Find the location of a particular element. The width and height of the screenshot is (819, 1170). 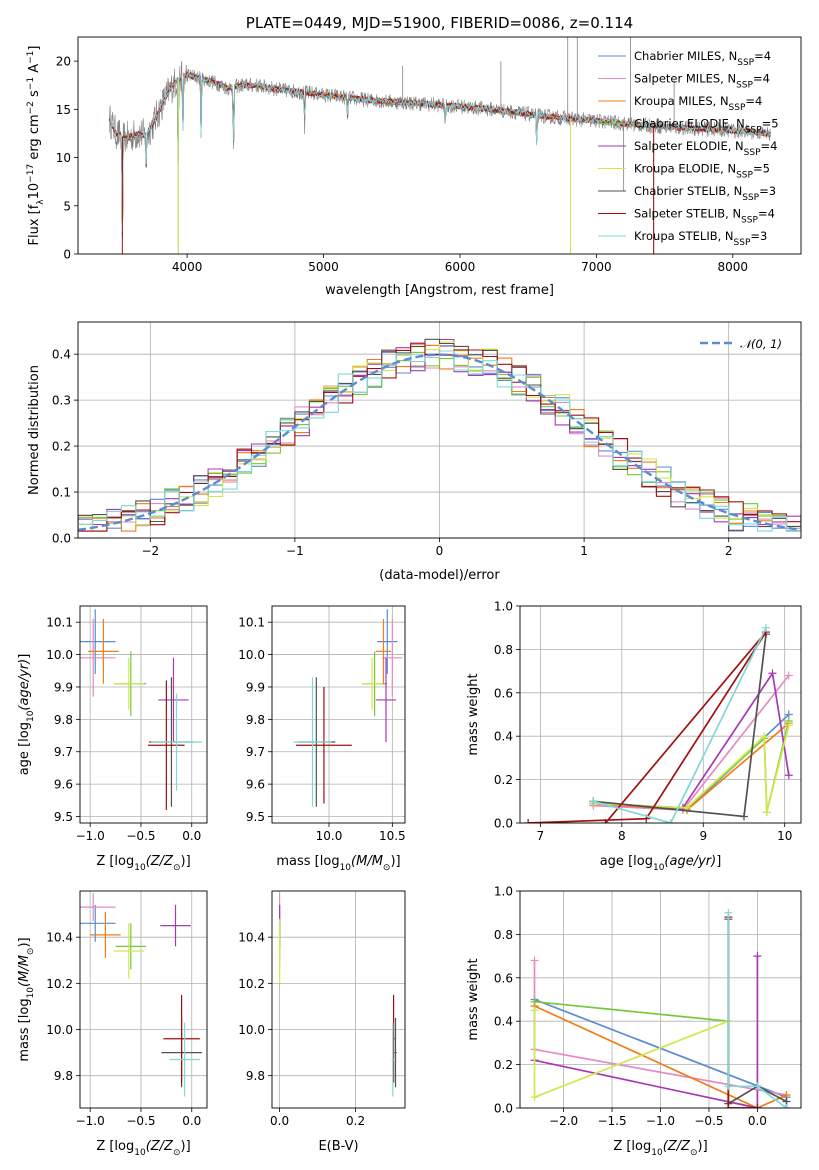

x-tick-label: 8 is located at coordinates (622, 836).